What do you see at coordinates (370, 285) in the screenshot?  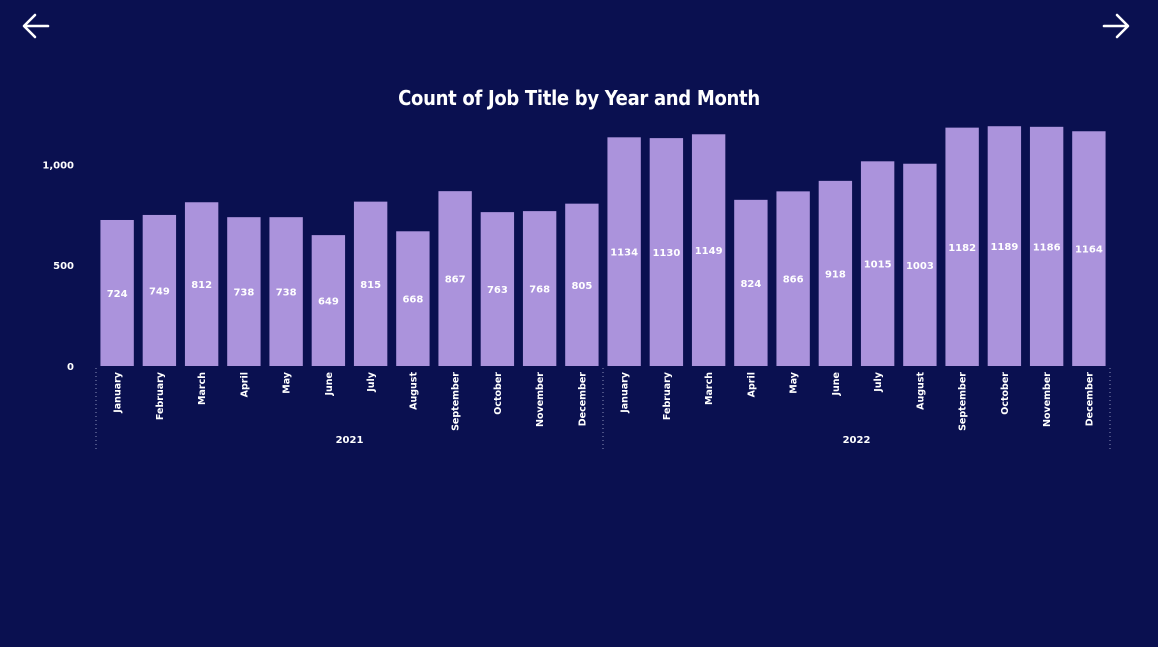 I see `bar-value-label: 815` at bounding box center [370, 285].